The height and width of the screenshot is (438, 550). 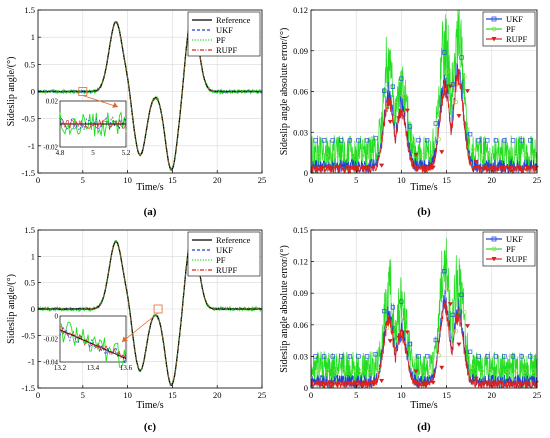 I want to click on y-tick-label-4: 0.5, so click(x=29, y=283).